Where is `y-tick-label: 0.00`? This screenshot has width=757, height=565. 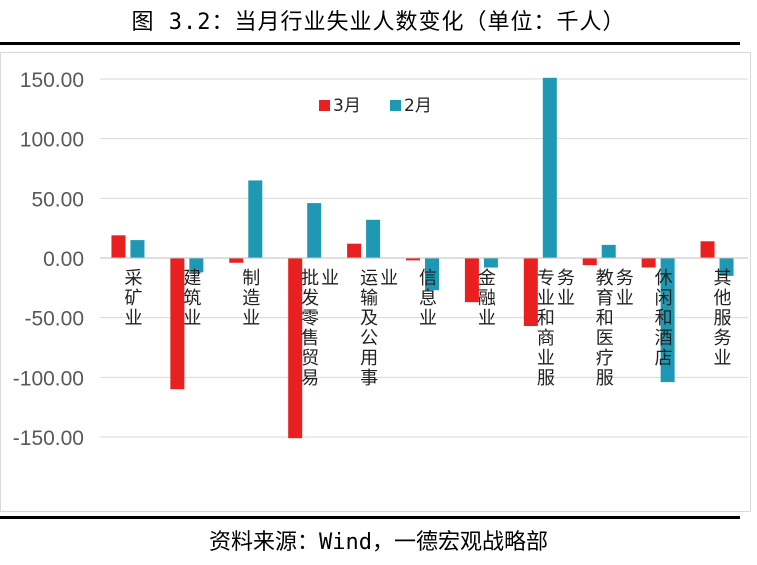
y-tick-label: 0.00 is located at coordinates (63, 259).